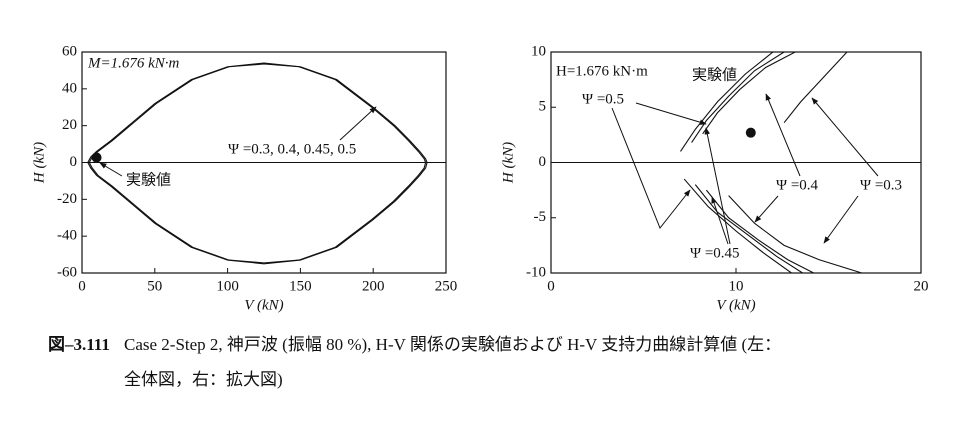  What do you see at coordinates (543, 107) in the screenshot?
I see `y-tick-label: 5` at bounding box center [543, 107].